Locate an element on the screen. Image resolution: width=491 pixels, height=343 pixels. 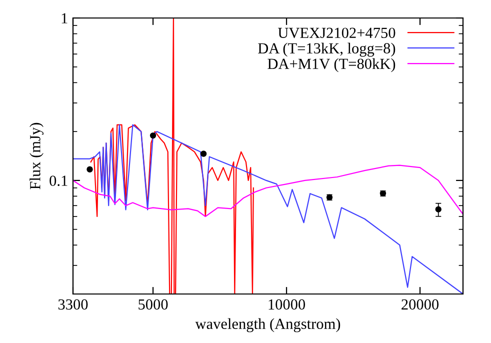
y-tick-label: 0.1 is located at coordinates (59, 181).